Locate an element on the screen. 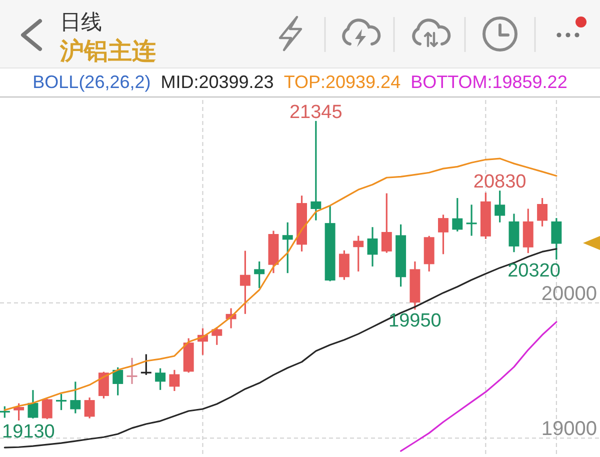 The height and width of the screenshot is (457, 600). chart-subtitle: 沪铝主连 is located at coordinates (107, 51).